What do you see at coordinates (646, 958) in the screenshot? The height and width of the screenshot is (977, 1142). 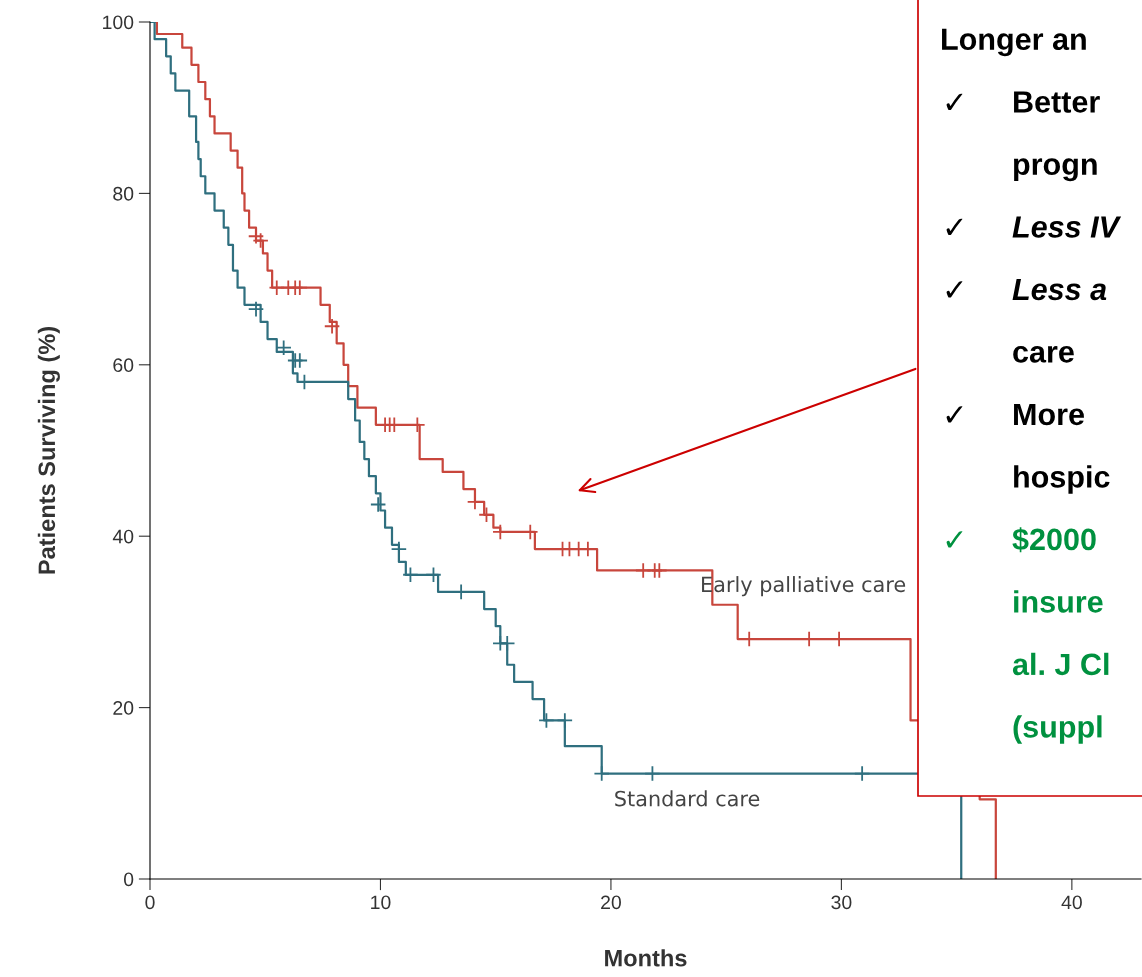 I see `x-axis-title: Months` at bounding box center [646, 958].